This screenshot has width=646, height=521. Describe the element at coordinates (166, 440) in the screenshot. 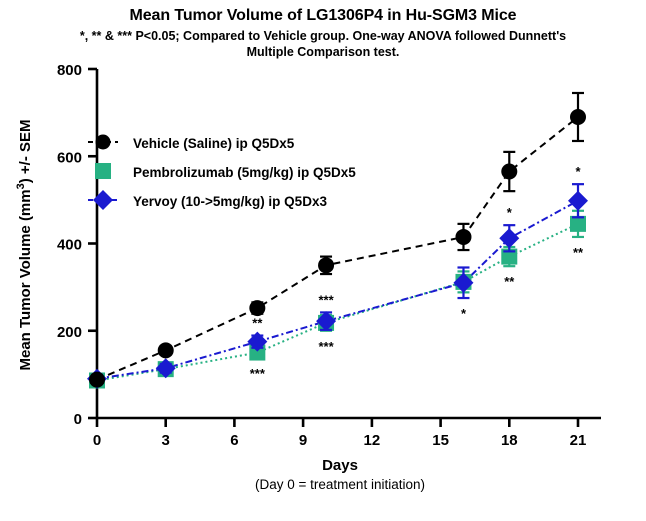

I see `x-tick-label-3: 3` at that location.